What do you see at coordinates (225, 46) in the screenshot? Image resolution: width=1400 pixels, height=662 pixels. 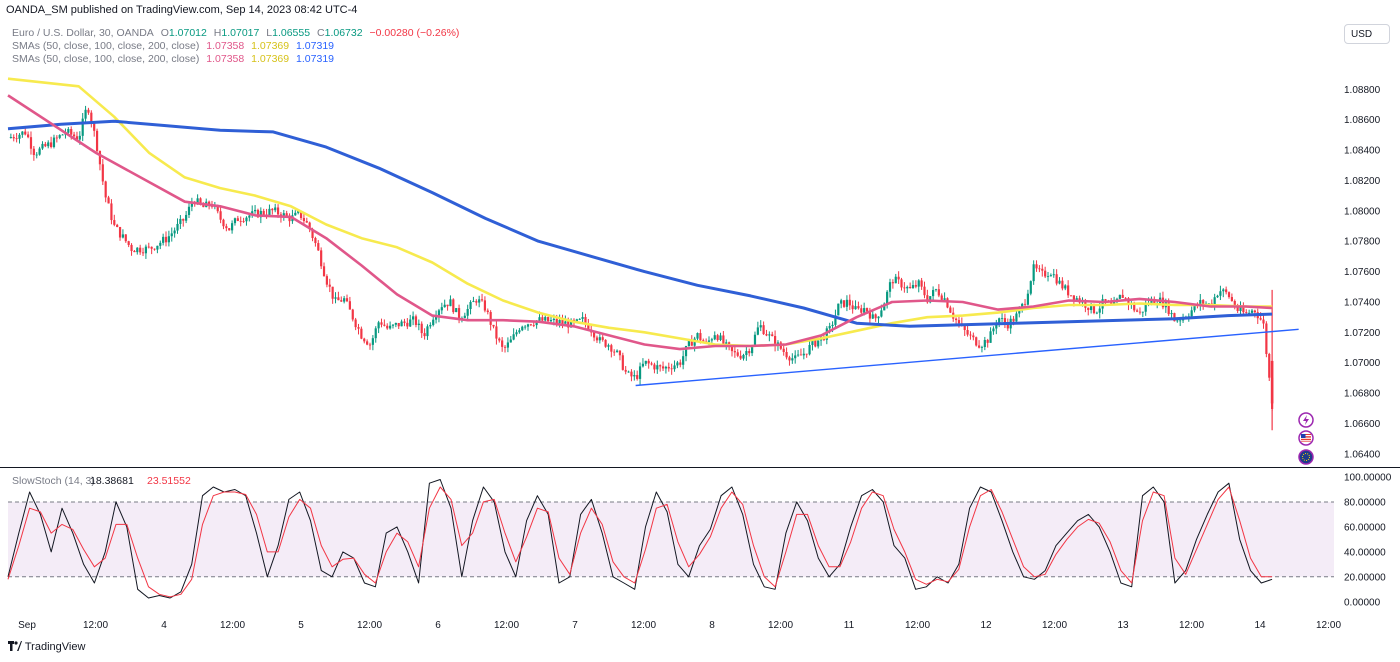 I see `sma50-value: 1.07358` at bounding box center [225, 46].